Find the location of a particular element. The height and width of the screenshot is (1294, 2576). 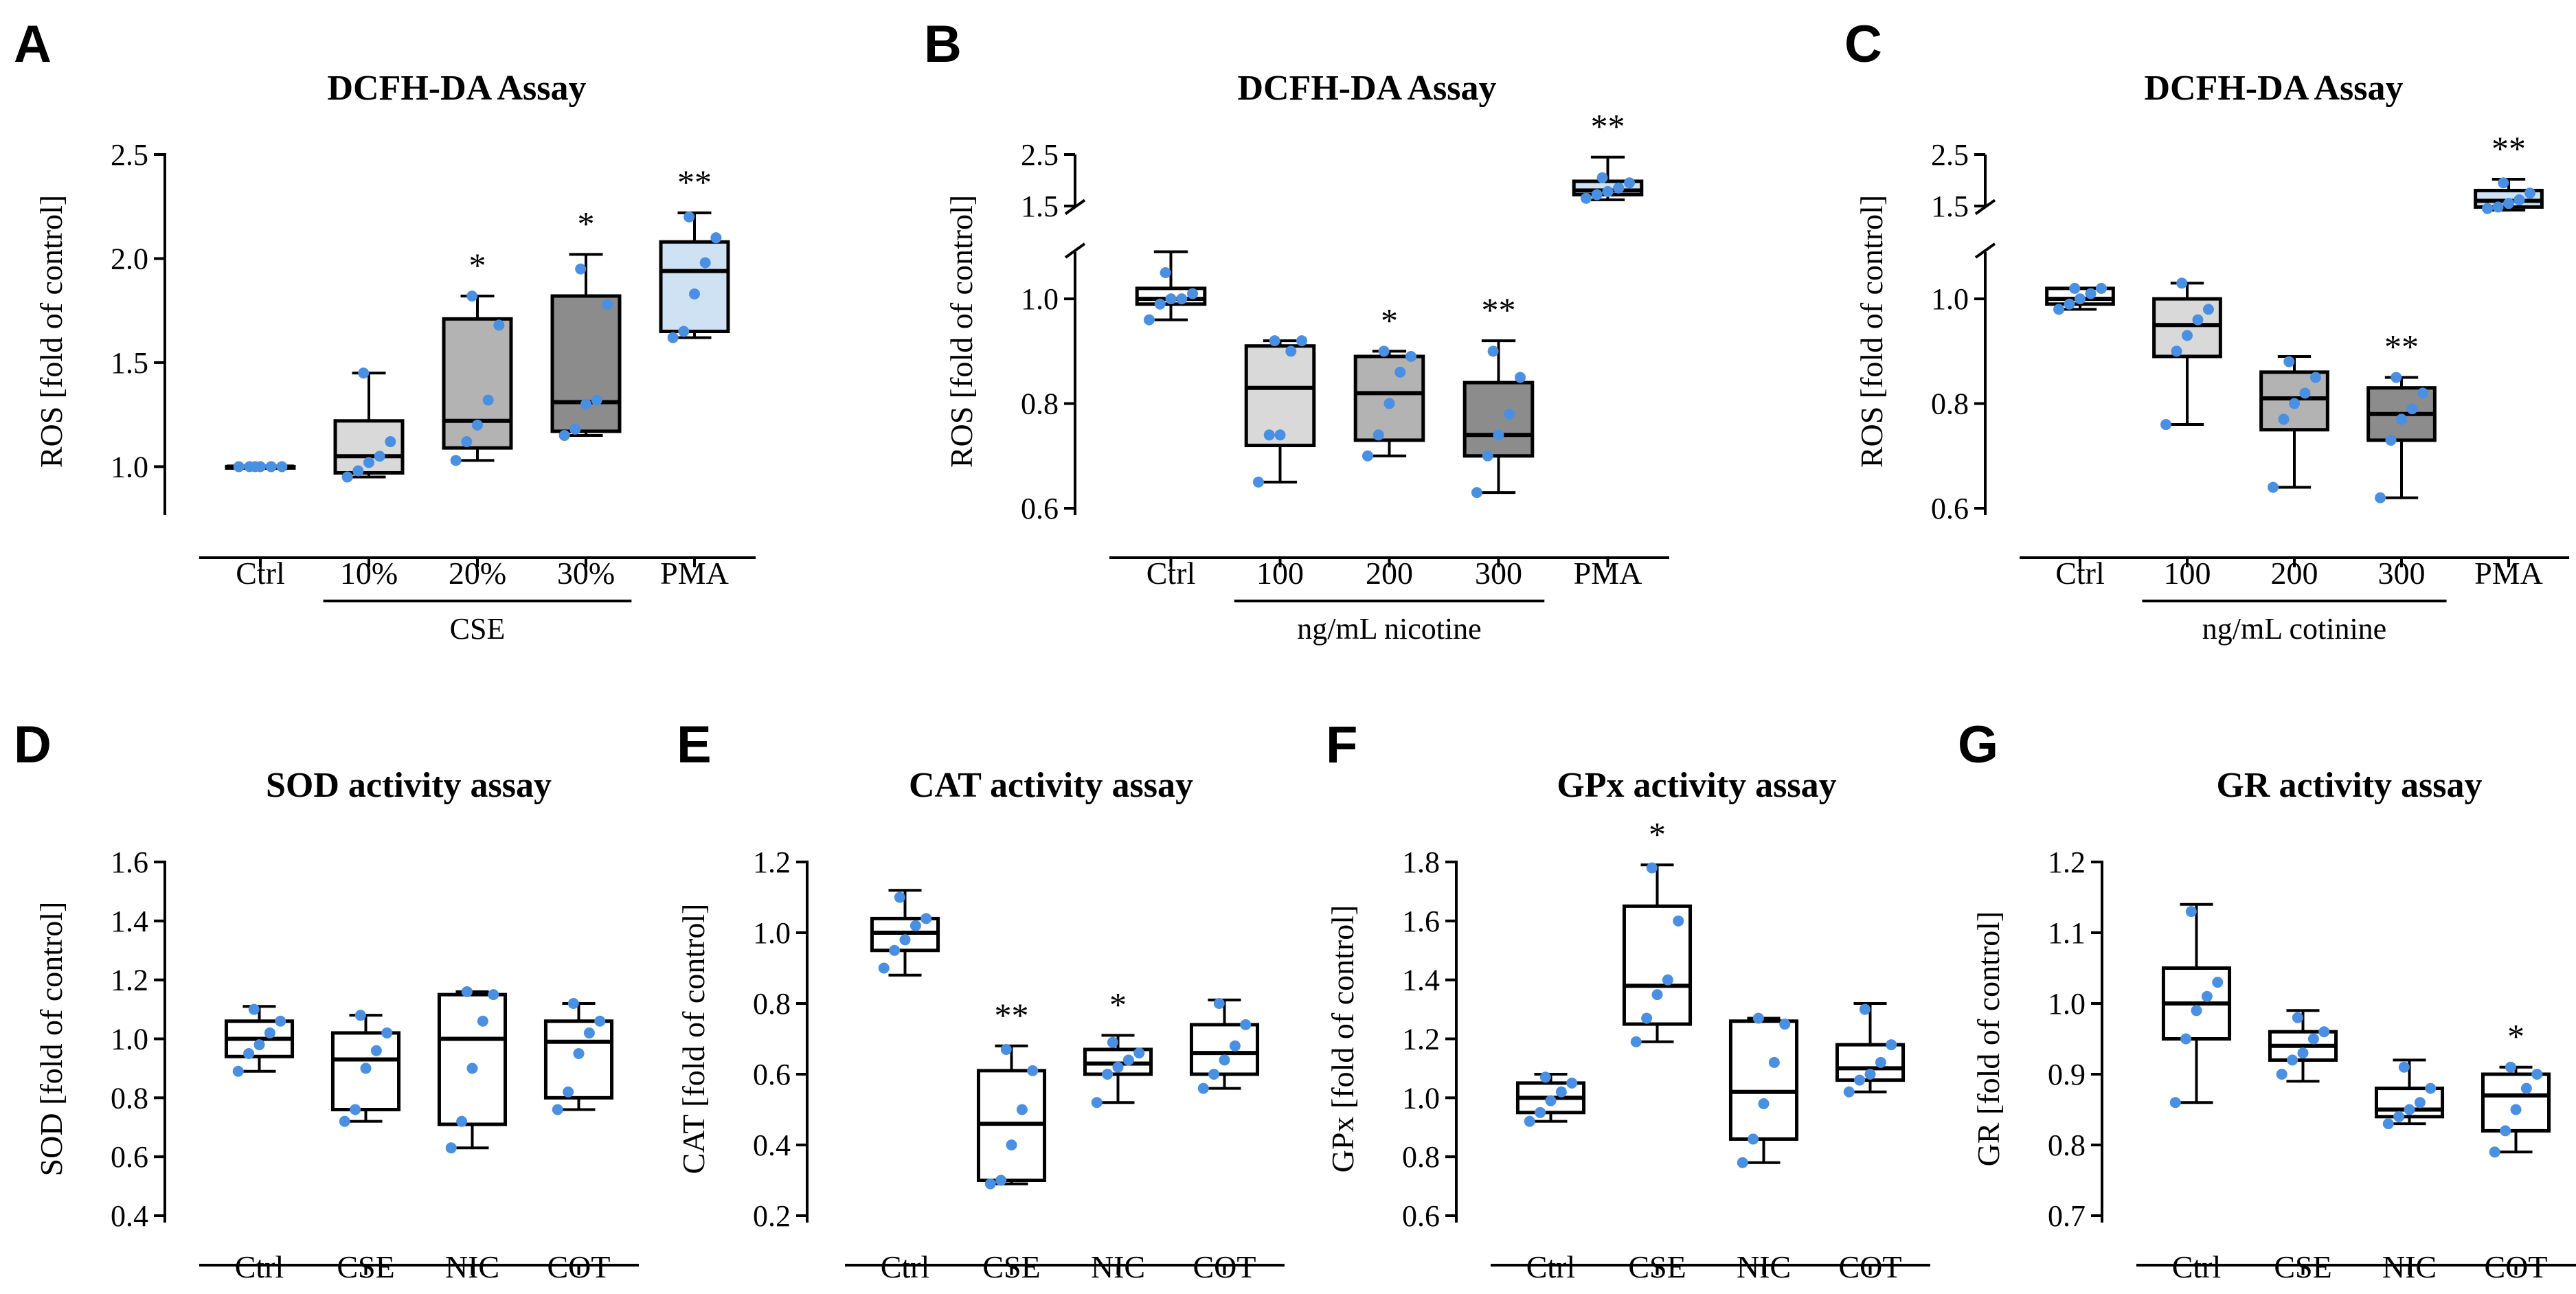

box-30%: * is located at coordinates (586, 322).